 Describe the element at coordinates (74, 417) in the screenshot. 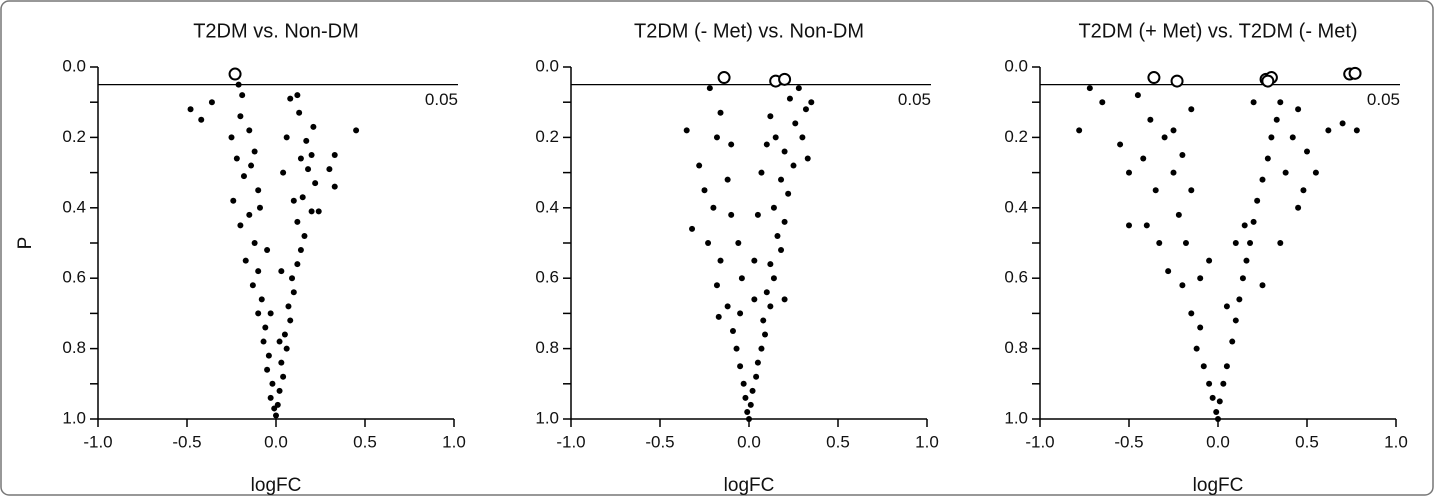

I see `y-tick-label: 1.0` at that location.